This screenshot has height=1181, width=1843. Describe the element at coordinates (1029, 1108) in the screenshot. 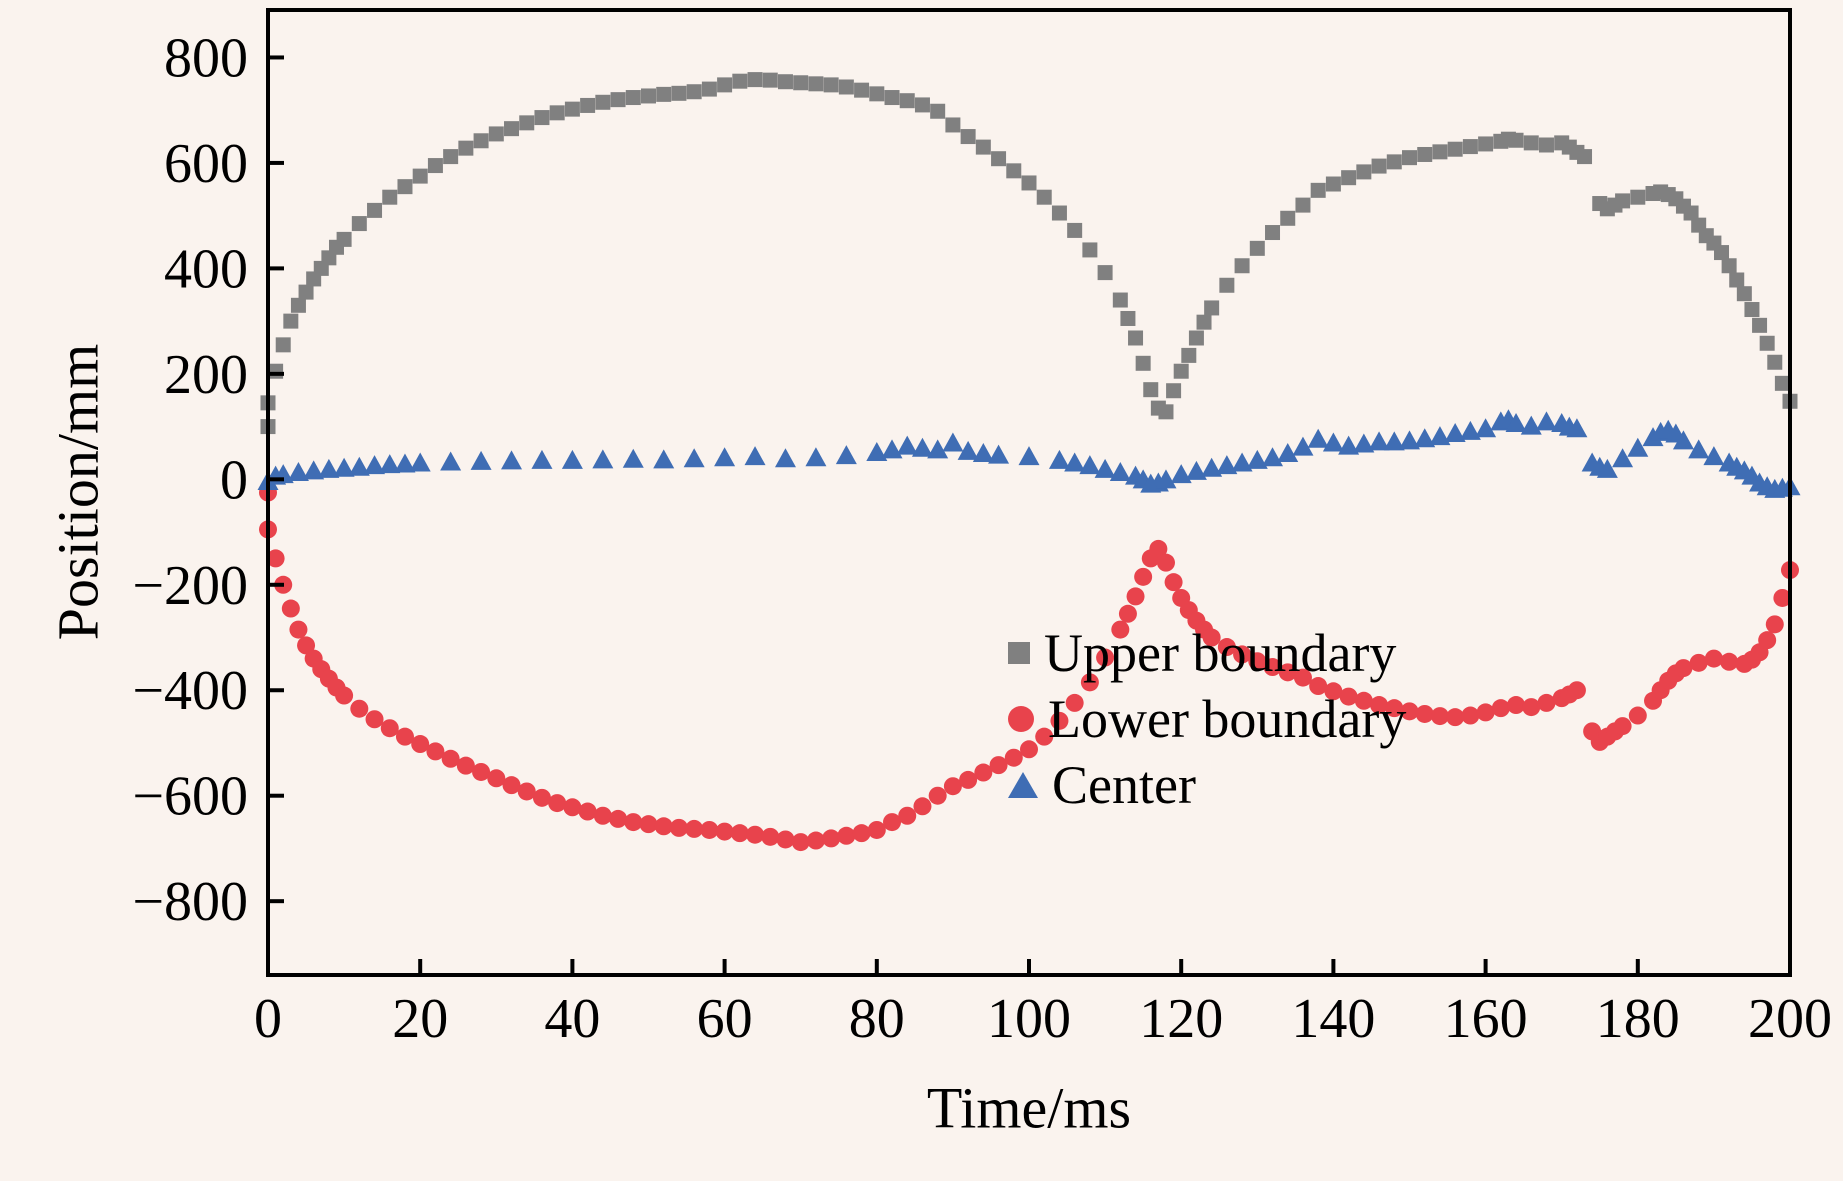

I see `x-axis-title: Time/ms` at that location.